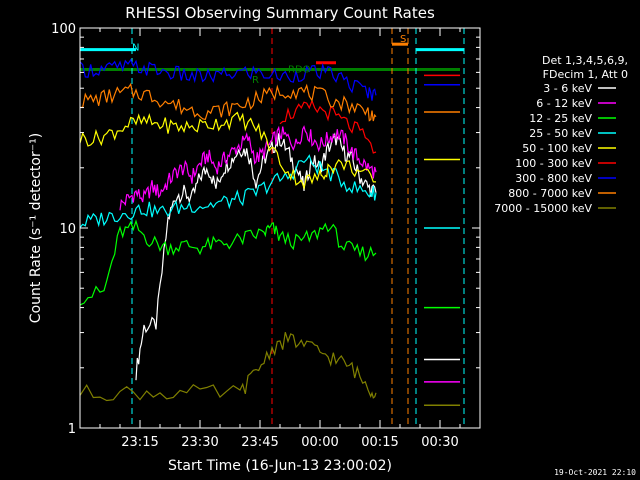 Image resolution: width=640 pixels, height=480 pixels. Describe the element at coordinates (259, 442) in the screenshot. I see `x-tick-label: 23:45` at that location.